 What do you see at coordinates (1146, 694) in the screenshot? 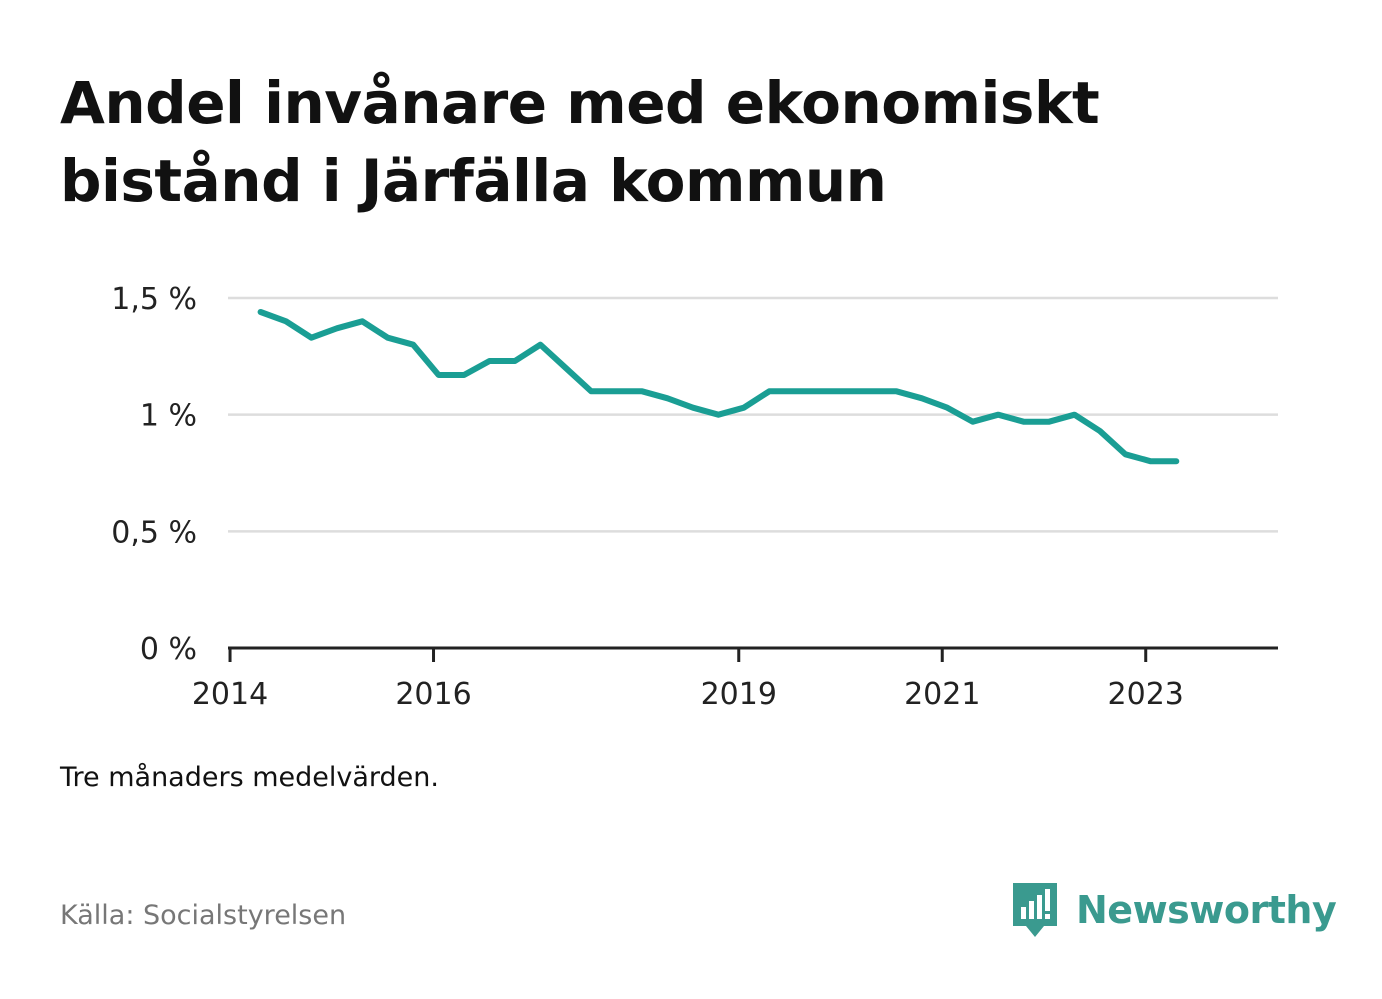
I see `x-tick-label: 2023` at bounding box center [1146, 694].